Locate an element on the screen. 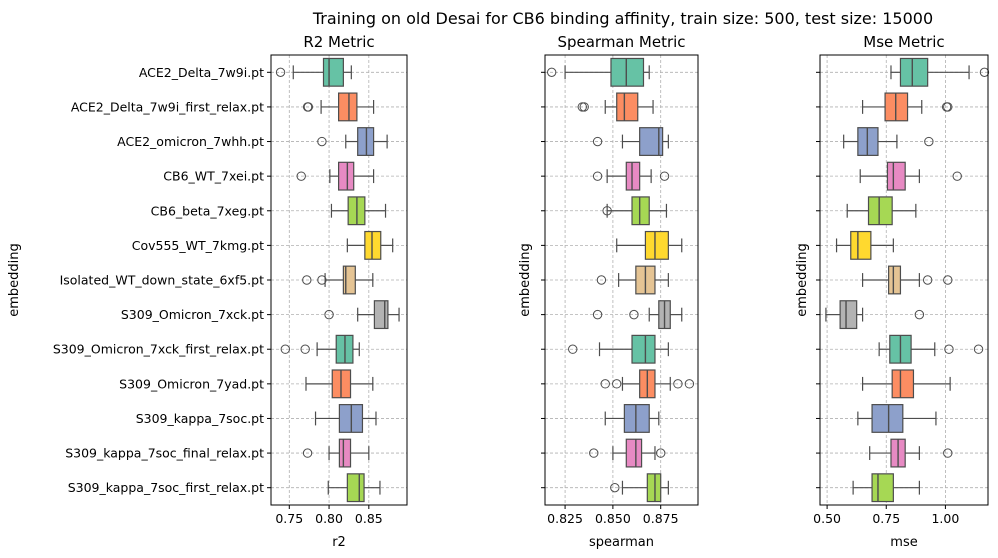  y-tick-label: S309_Omicron_7yad.pt is located at coordinates (191, 383).